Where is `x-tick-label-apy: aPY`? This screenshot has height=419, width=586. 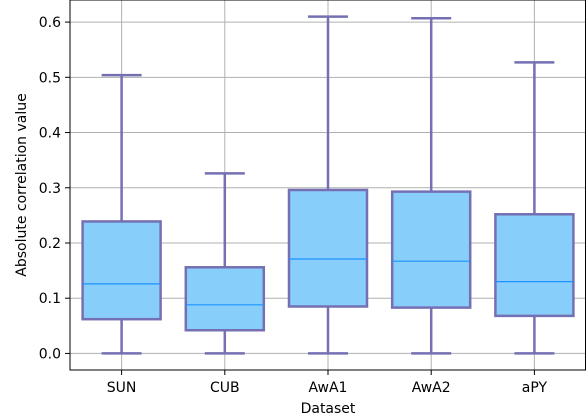
x-tick-label-apy: aPY is located at coordinates (535, 388).